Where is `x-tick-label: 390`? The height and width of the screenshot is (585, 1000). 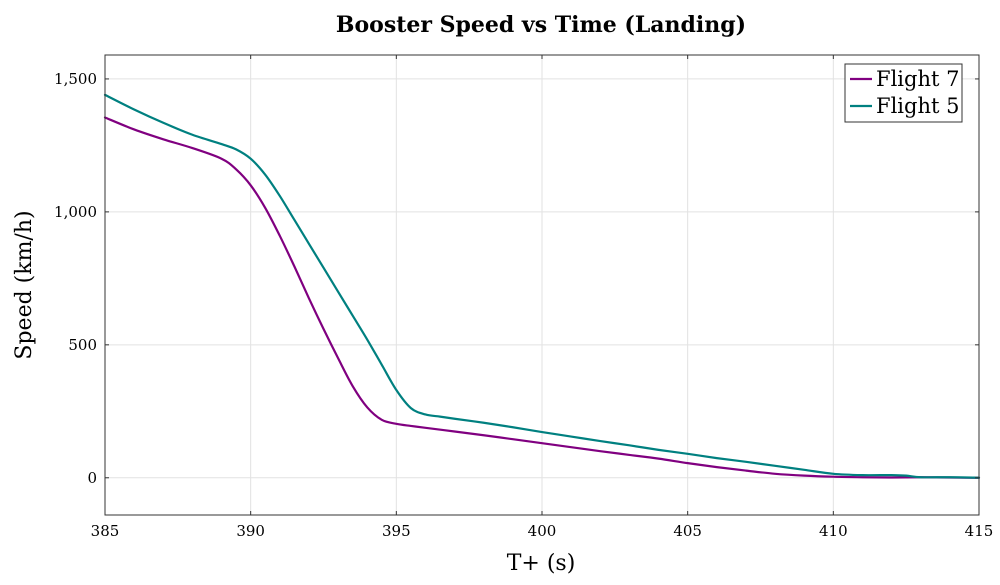 x-tick-label: 390 is located at coordinates (250, 531).